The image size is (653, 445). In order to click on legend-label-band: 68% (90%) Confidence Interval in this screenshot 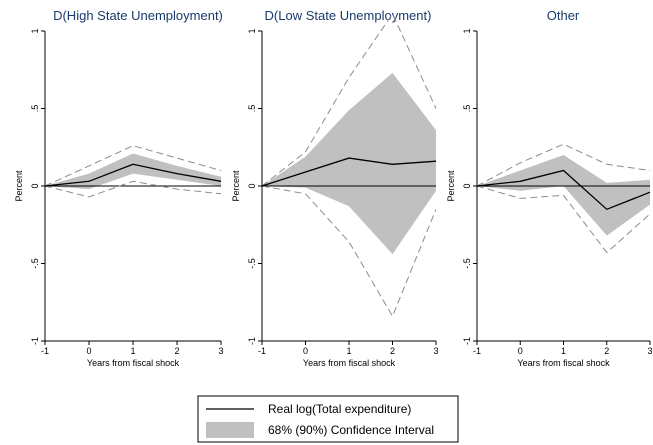, I will do `click(351, 430)`.